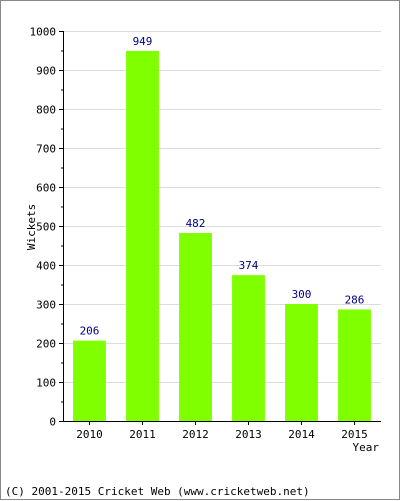 Image resolution: width=400 pixels, height=501 pixels. What do you see at coordinates (196, 223) in the screenshot?
I see `data-label-2012: 482` at bounding box center [196, 223].